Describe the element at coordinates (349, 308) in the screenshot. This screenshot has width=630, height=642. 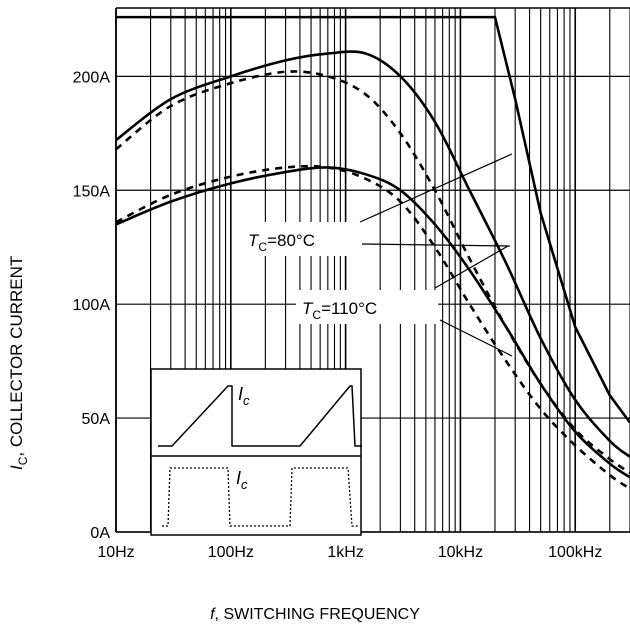
I see `annotation-110-text: =110°C` at that location.